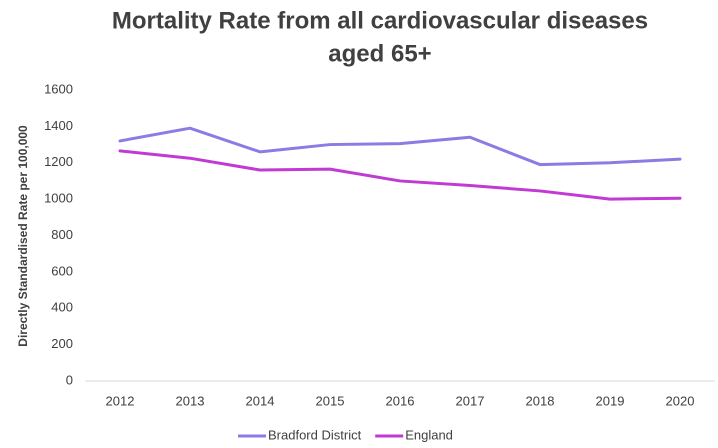 The image size is (718, 448). I want to click on y-tick-label: 1200, so click(58, 161).